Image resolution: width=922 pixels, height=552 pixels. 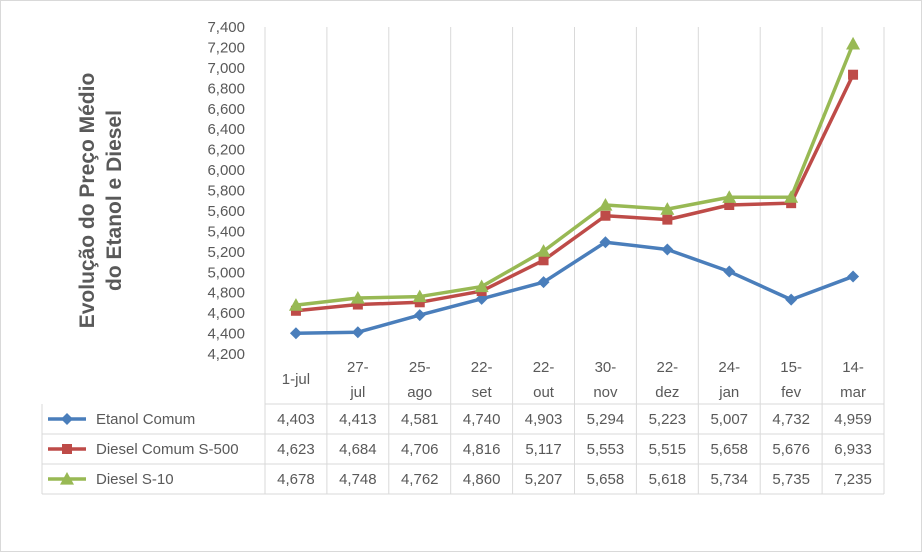 I want to click on data-table-value: 5,223, so click(x=668, y=419).